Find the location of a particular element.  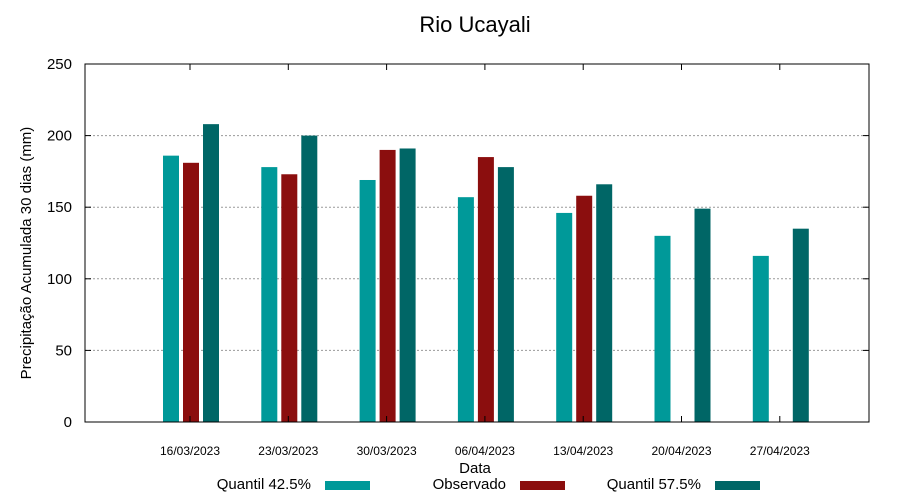

legend-item: Quantil 42.5% is located at coordinates (293, 484).